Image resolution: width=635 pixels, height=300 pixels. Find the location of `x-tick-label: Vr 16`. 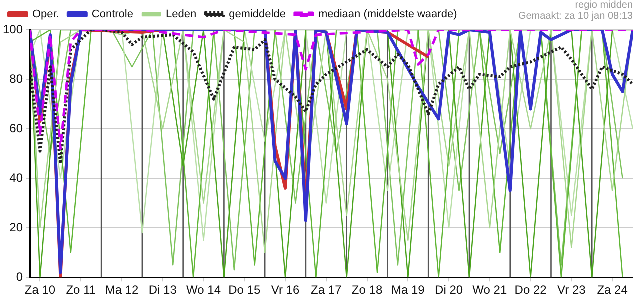

x-tick-label: Vr 16 is located at coordinates (285, 290).